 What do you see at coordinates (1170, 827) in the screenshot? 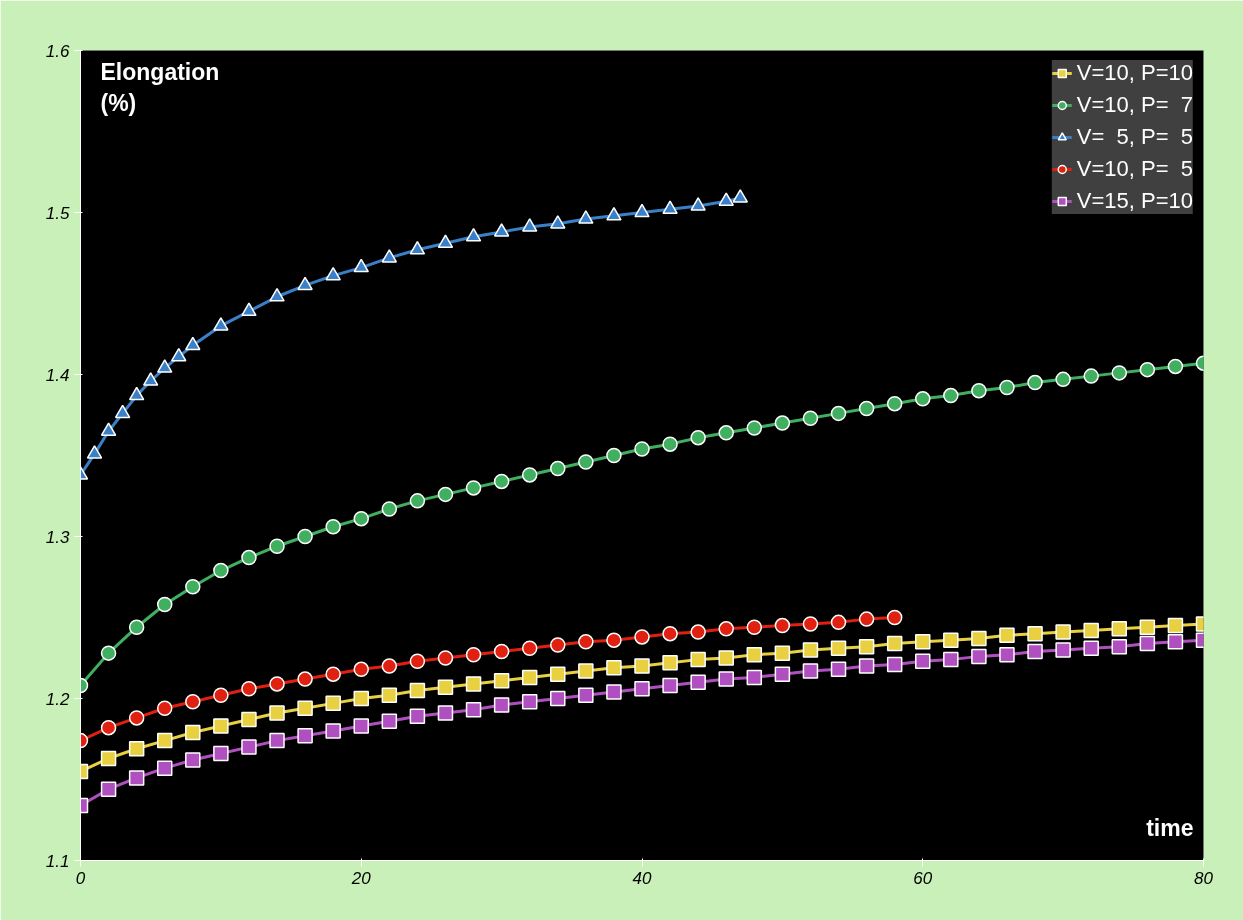
I see `x-axis-title: time` at bounding box center [1170, 827].